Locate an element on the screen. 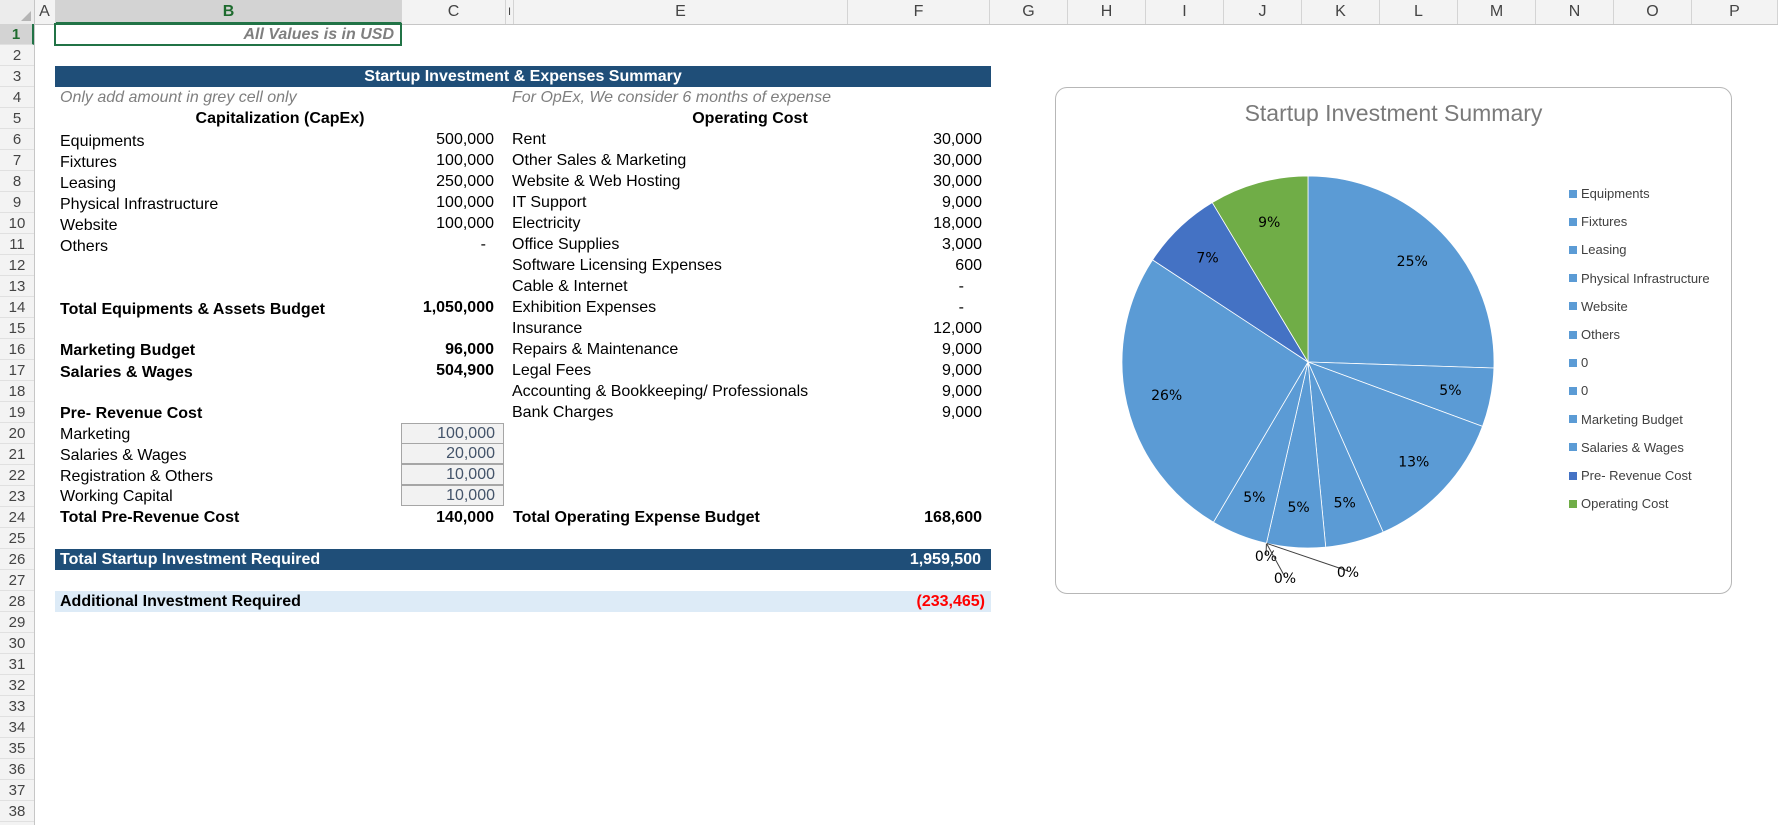 The width and height of the screenshot is (1778, 825). legend-entry: Leasing is located at coordinates (1598, 250).